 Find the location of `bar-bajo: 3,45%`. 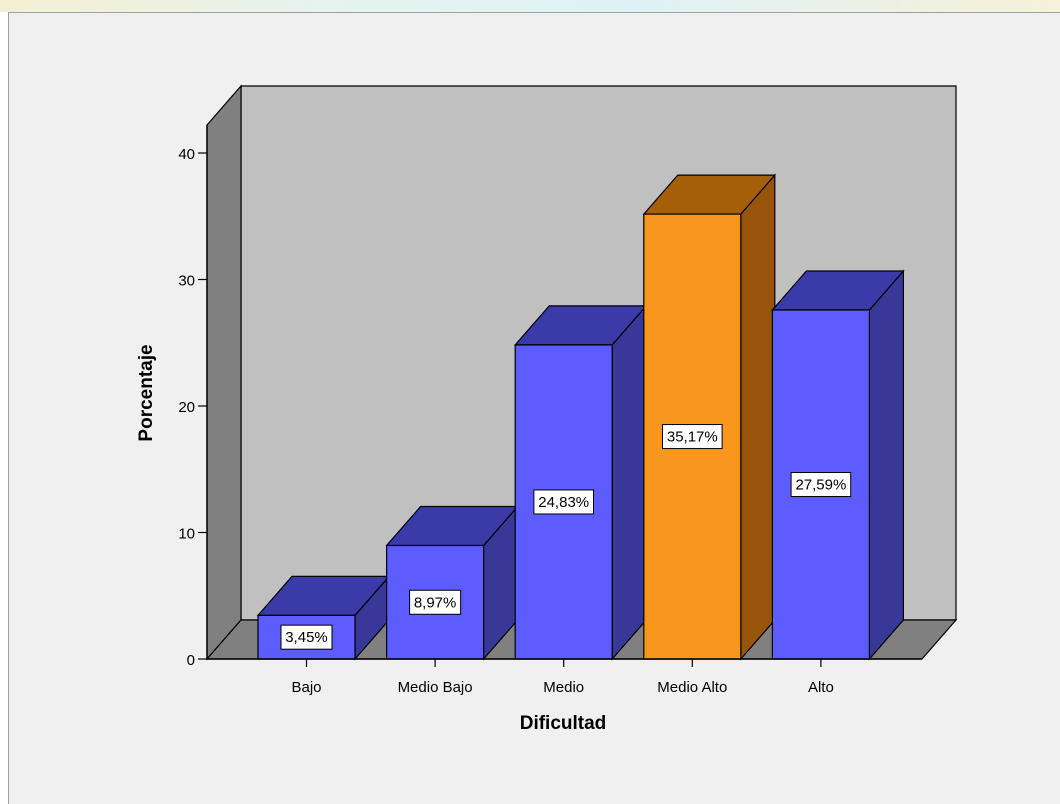

bar-bajo: 3,45% is located at coordinates (323, 617).